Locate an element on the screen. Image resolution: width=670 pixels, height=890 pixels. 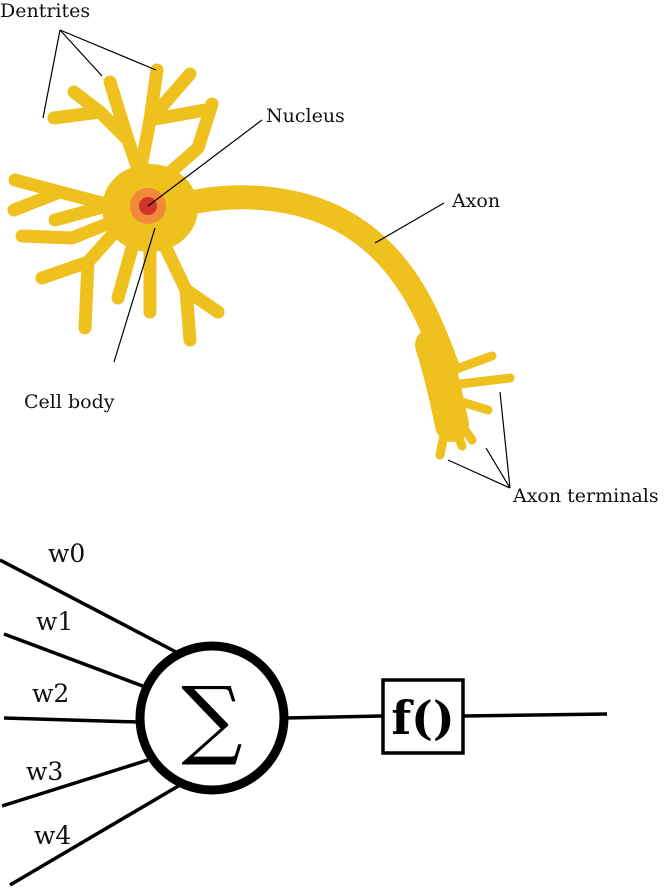
summation-symbol: ∑ is located at coordinates (211, 719).